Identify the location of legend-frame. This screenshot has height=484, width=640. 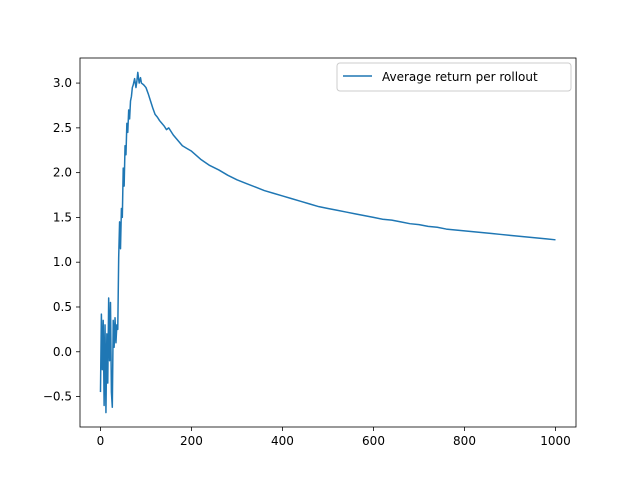
(454, 77).